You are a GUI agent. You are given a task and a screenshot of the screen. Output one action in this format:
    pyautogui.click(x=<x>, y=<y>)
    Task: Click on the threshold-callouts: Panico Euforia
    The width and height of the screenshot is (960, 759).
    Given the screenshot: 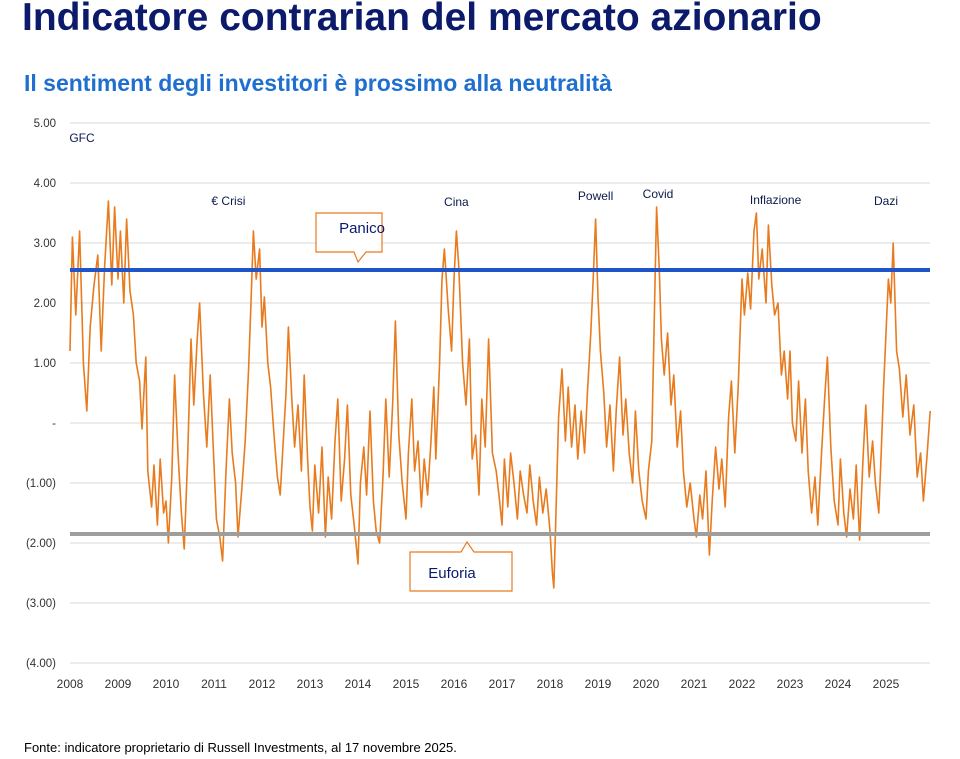 What is the action you would take?
    pyautogui.click(x=414, y=402)
    